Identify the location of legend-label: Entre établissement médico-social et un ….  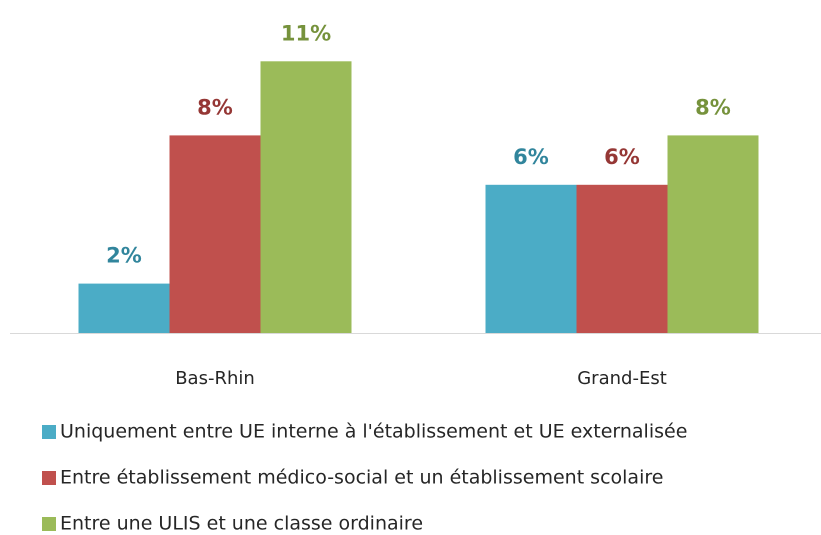
(361, 478).